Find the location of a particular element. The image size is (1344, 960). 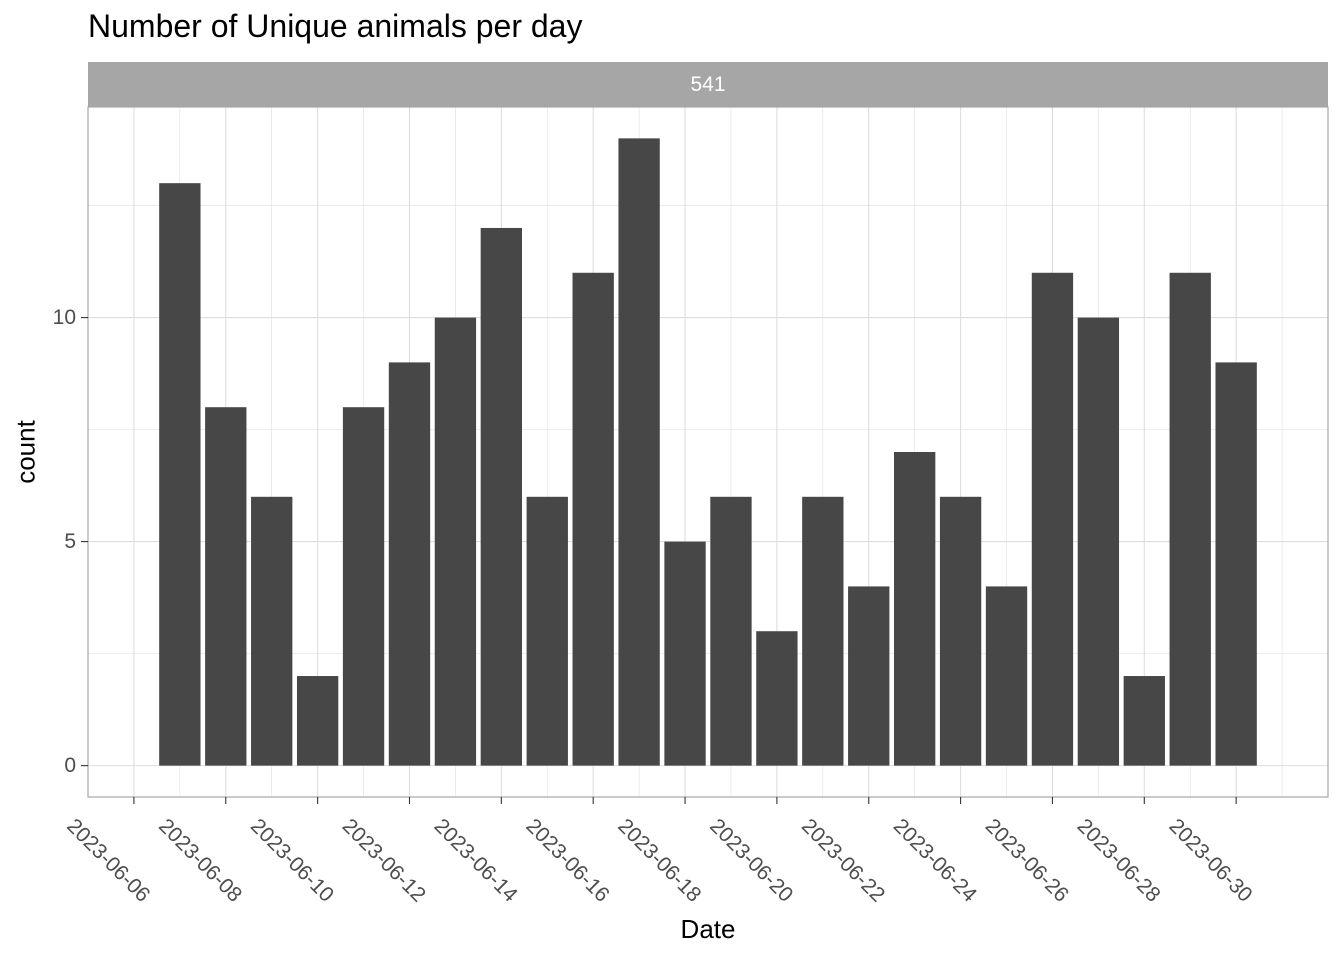

y-tick-label: 0 is located at coordinates (70, 765).